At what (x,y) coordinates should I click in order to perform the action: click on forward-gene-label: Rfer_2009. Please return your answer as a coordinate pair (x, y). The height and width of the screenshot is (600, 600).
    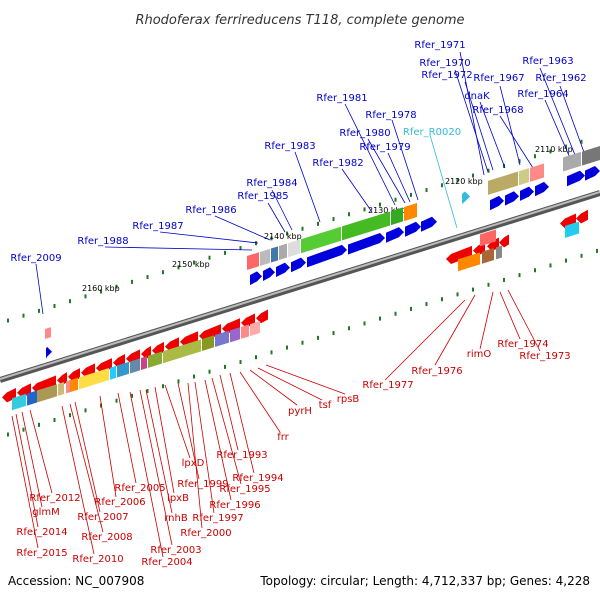
    Looking at the image, I should click on (35, 258).